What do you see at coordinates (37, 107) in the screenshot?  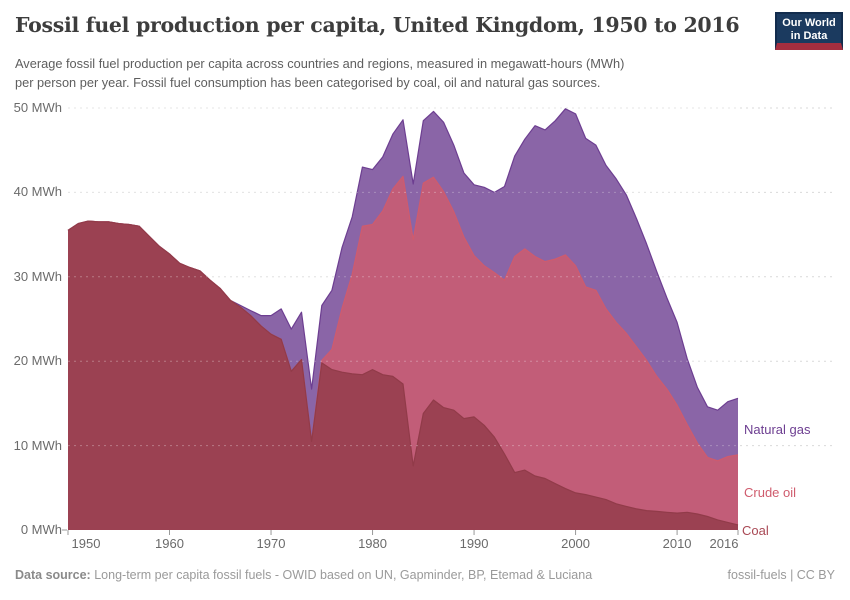 I see `y-tick-label: 50 MWh` at bounding box center [37, 107].